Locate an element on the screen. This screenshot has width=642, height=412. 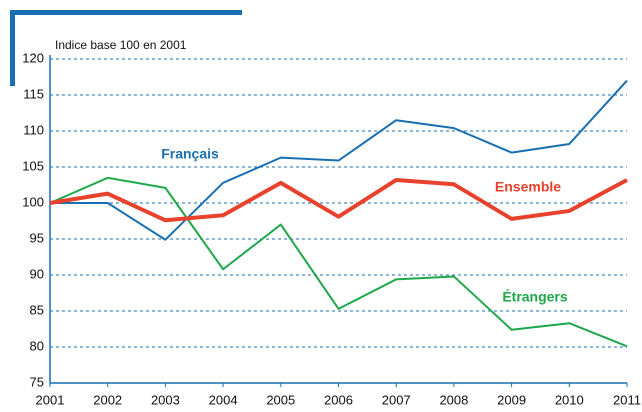
x-tick-label: 2008 is located at coordinates (453, 399).